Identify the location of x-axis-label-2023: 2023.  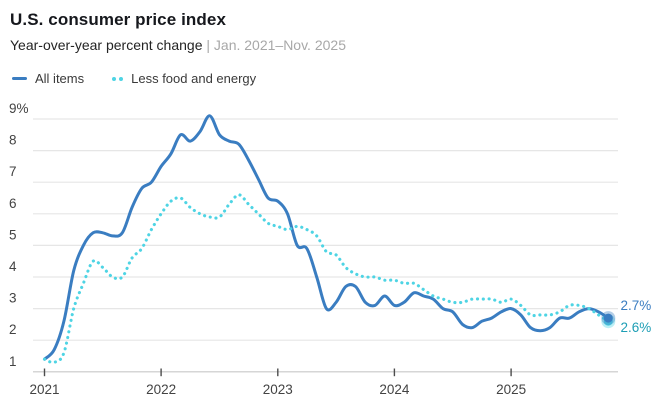
(278, 389).